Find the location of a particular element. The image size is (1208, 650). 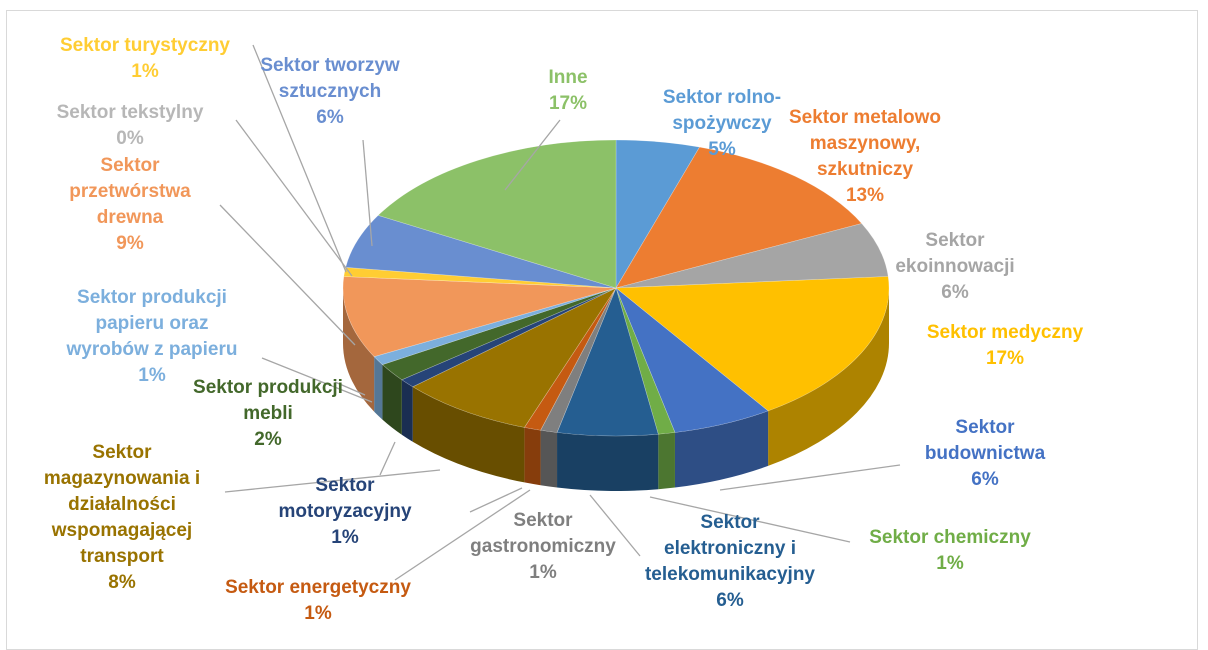

category-label: Sektor turystyczny is located at coordinates (144, 45).